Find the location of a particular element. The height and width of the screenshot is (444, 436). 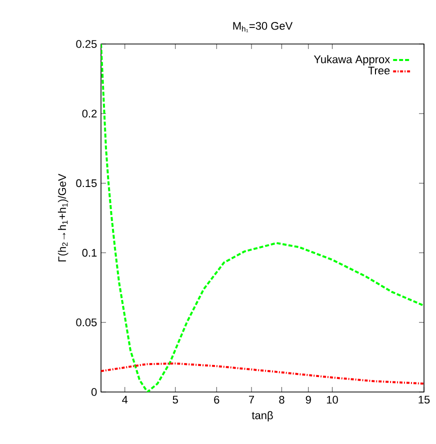

x-tick-label: 9 is located at coordinates (308, 400).